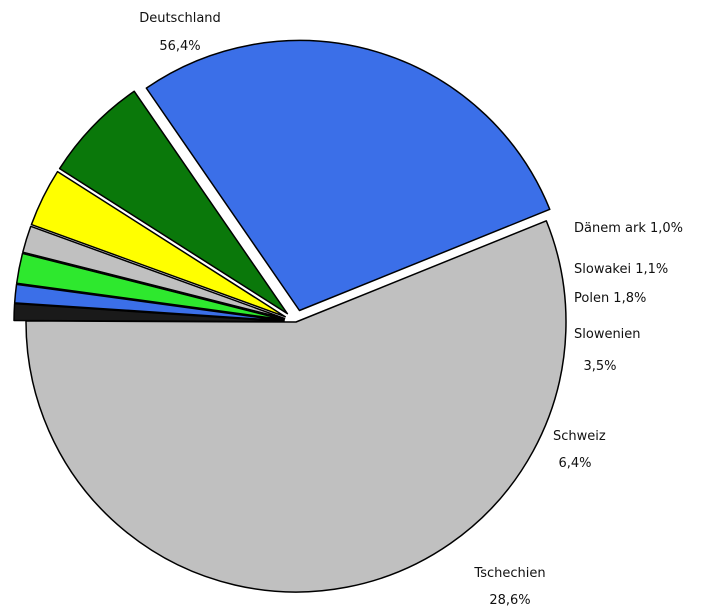 The width and height of the screenshot is (712, 610). I want to click on label-tschechien-name: Tschechien, so click(509, 573).